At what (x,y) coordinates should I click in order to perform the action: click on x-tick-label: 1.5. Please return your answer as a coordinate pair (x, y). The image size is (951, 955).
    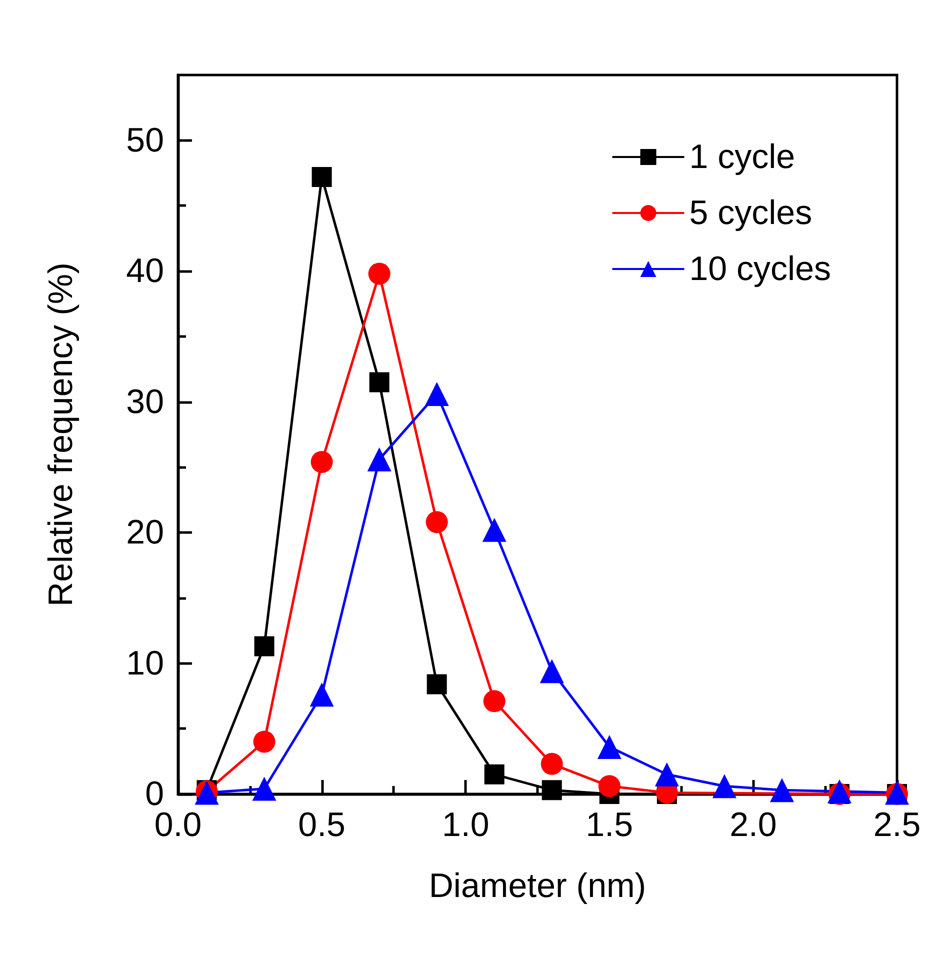
    Looking at the image, I should click on (610, 825).